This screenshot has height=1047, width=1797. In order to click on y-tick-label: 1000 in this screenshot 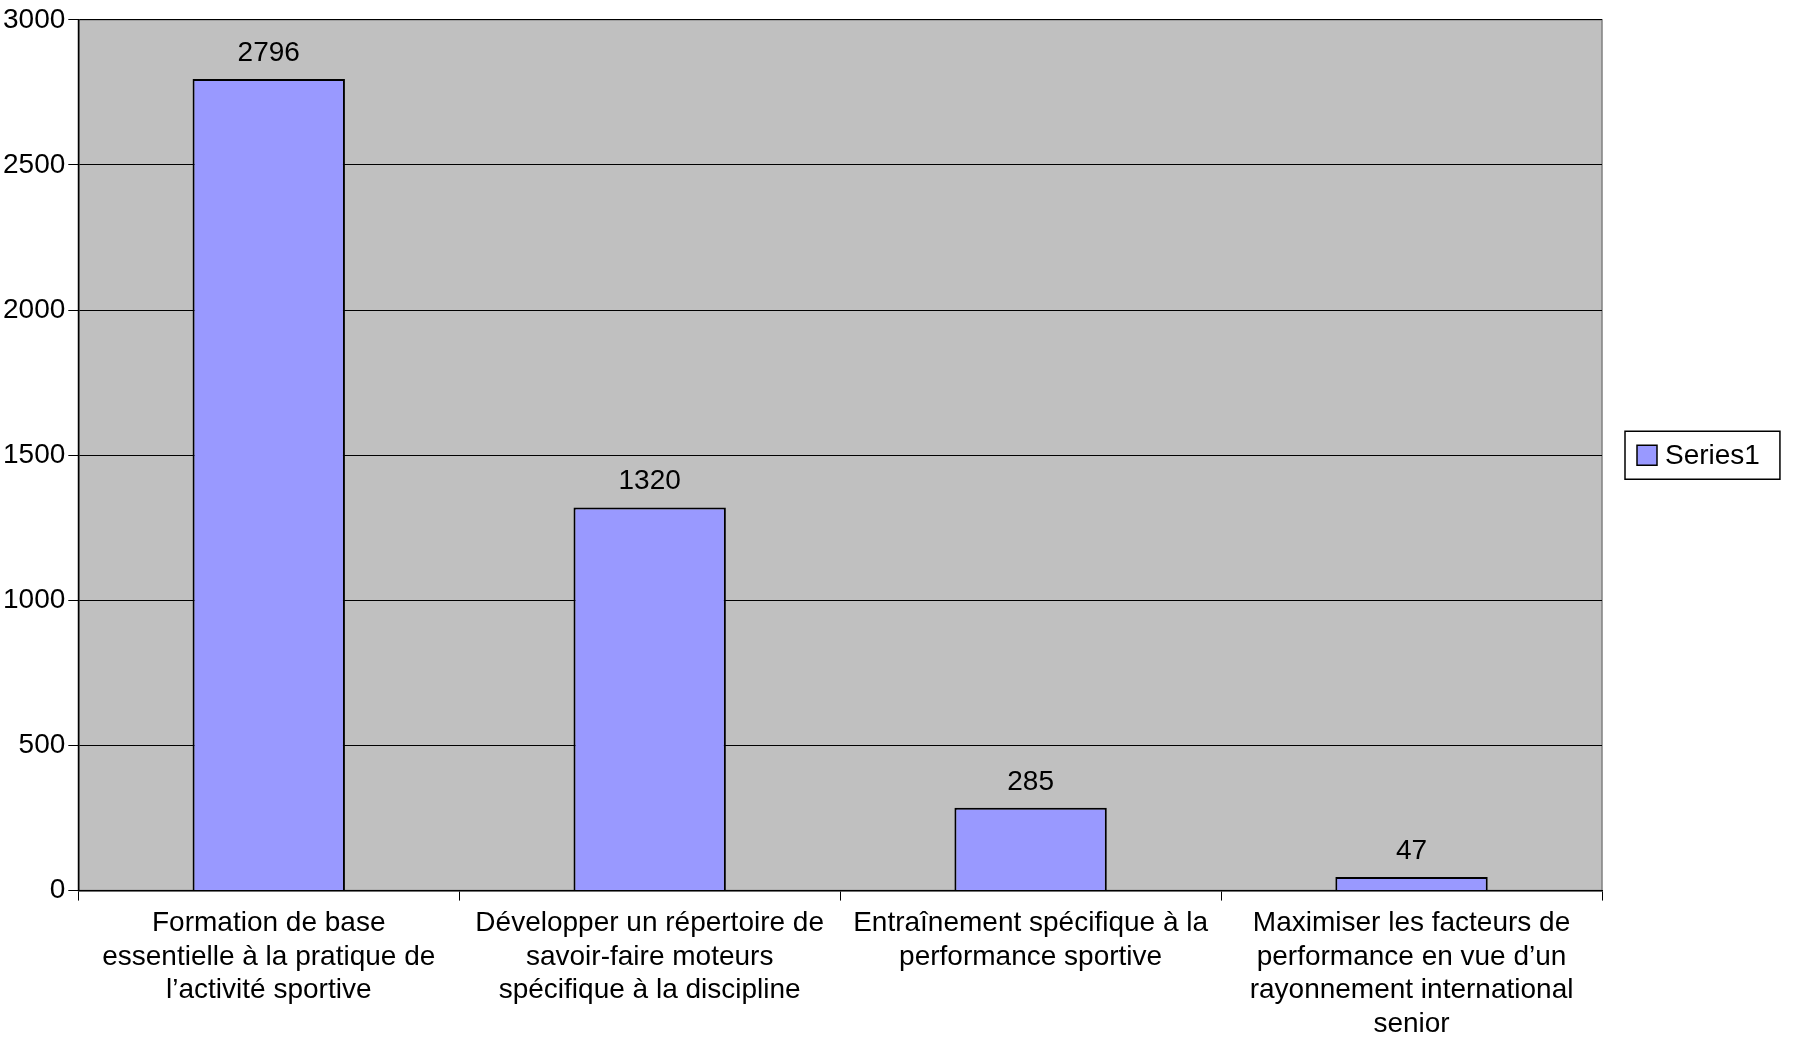, I will do `click(34, 599)`.